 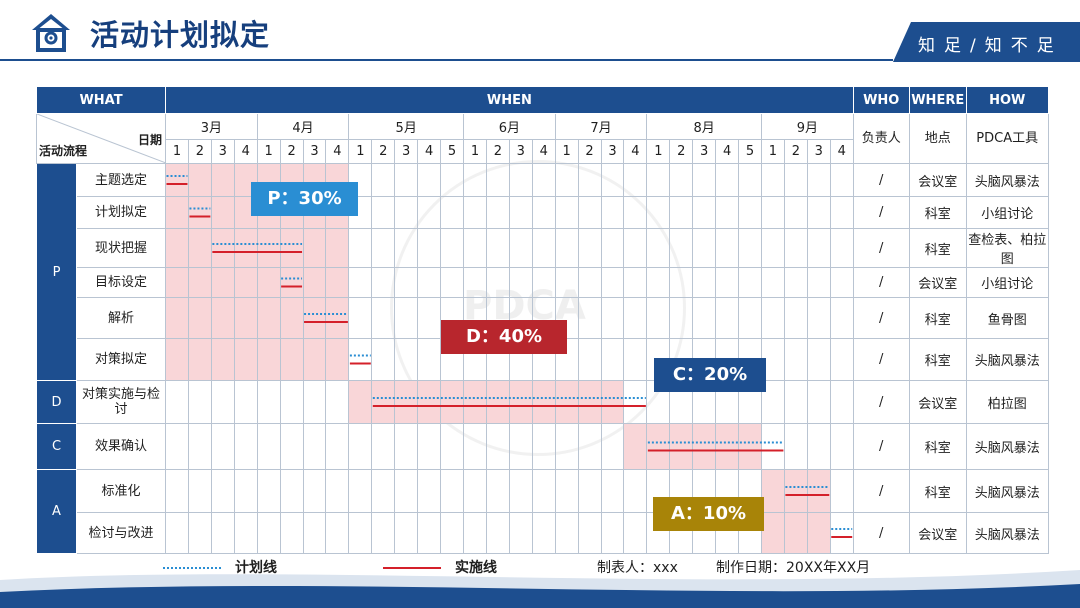 I want to click on week-label: 2, so click(x=681, y=151).